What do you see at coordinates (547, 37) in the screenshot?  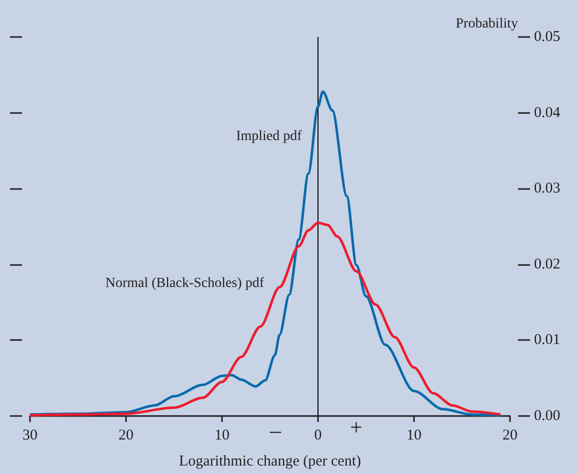 I see `y-tick-label: 0.05` at bounding box center [547, 37].